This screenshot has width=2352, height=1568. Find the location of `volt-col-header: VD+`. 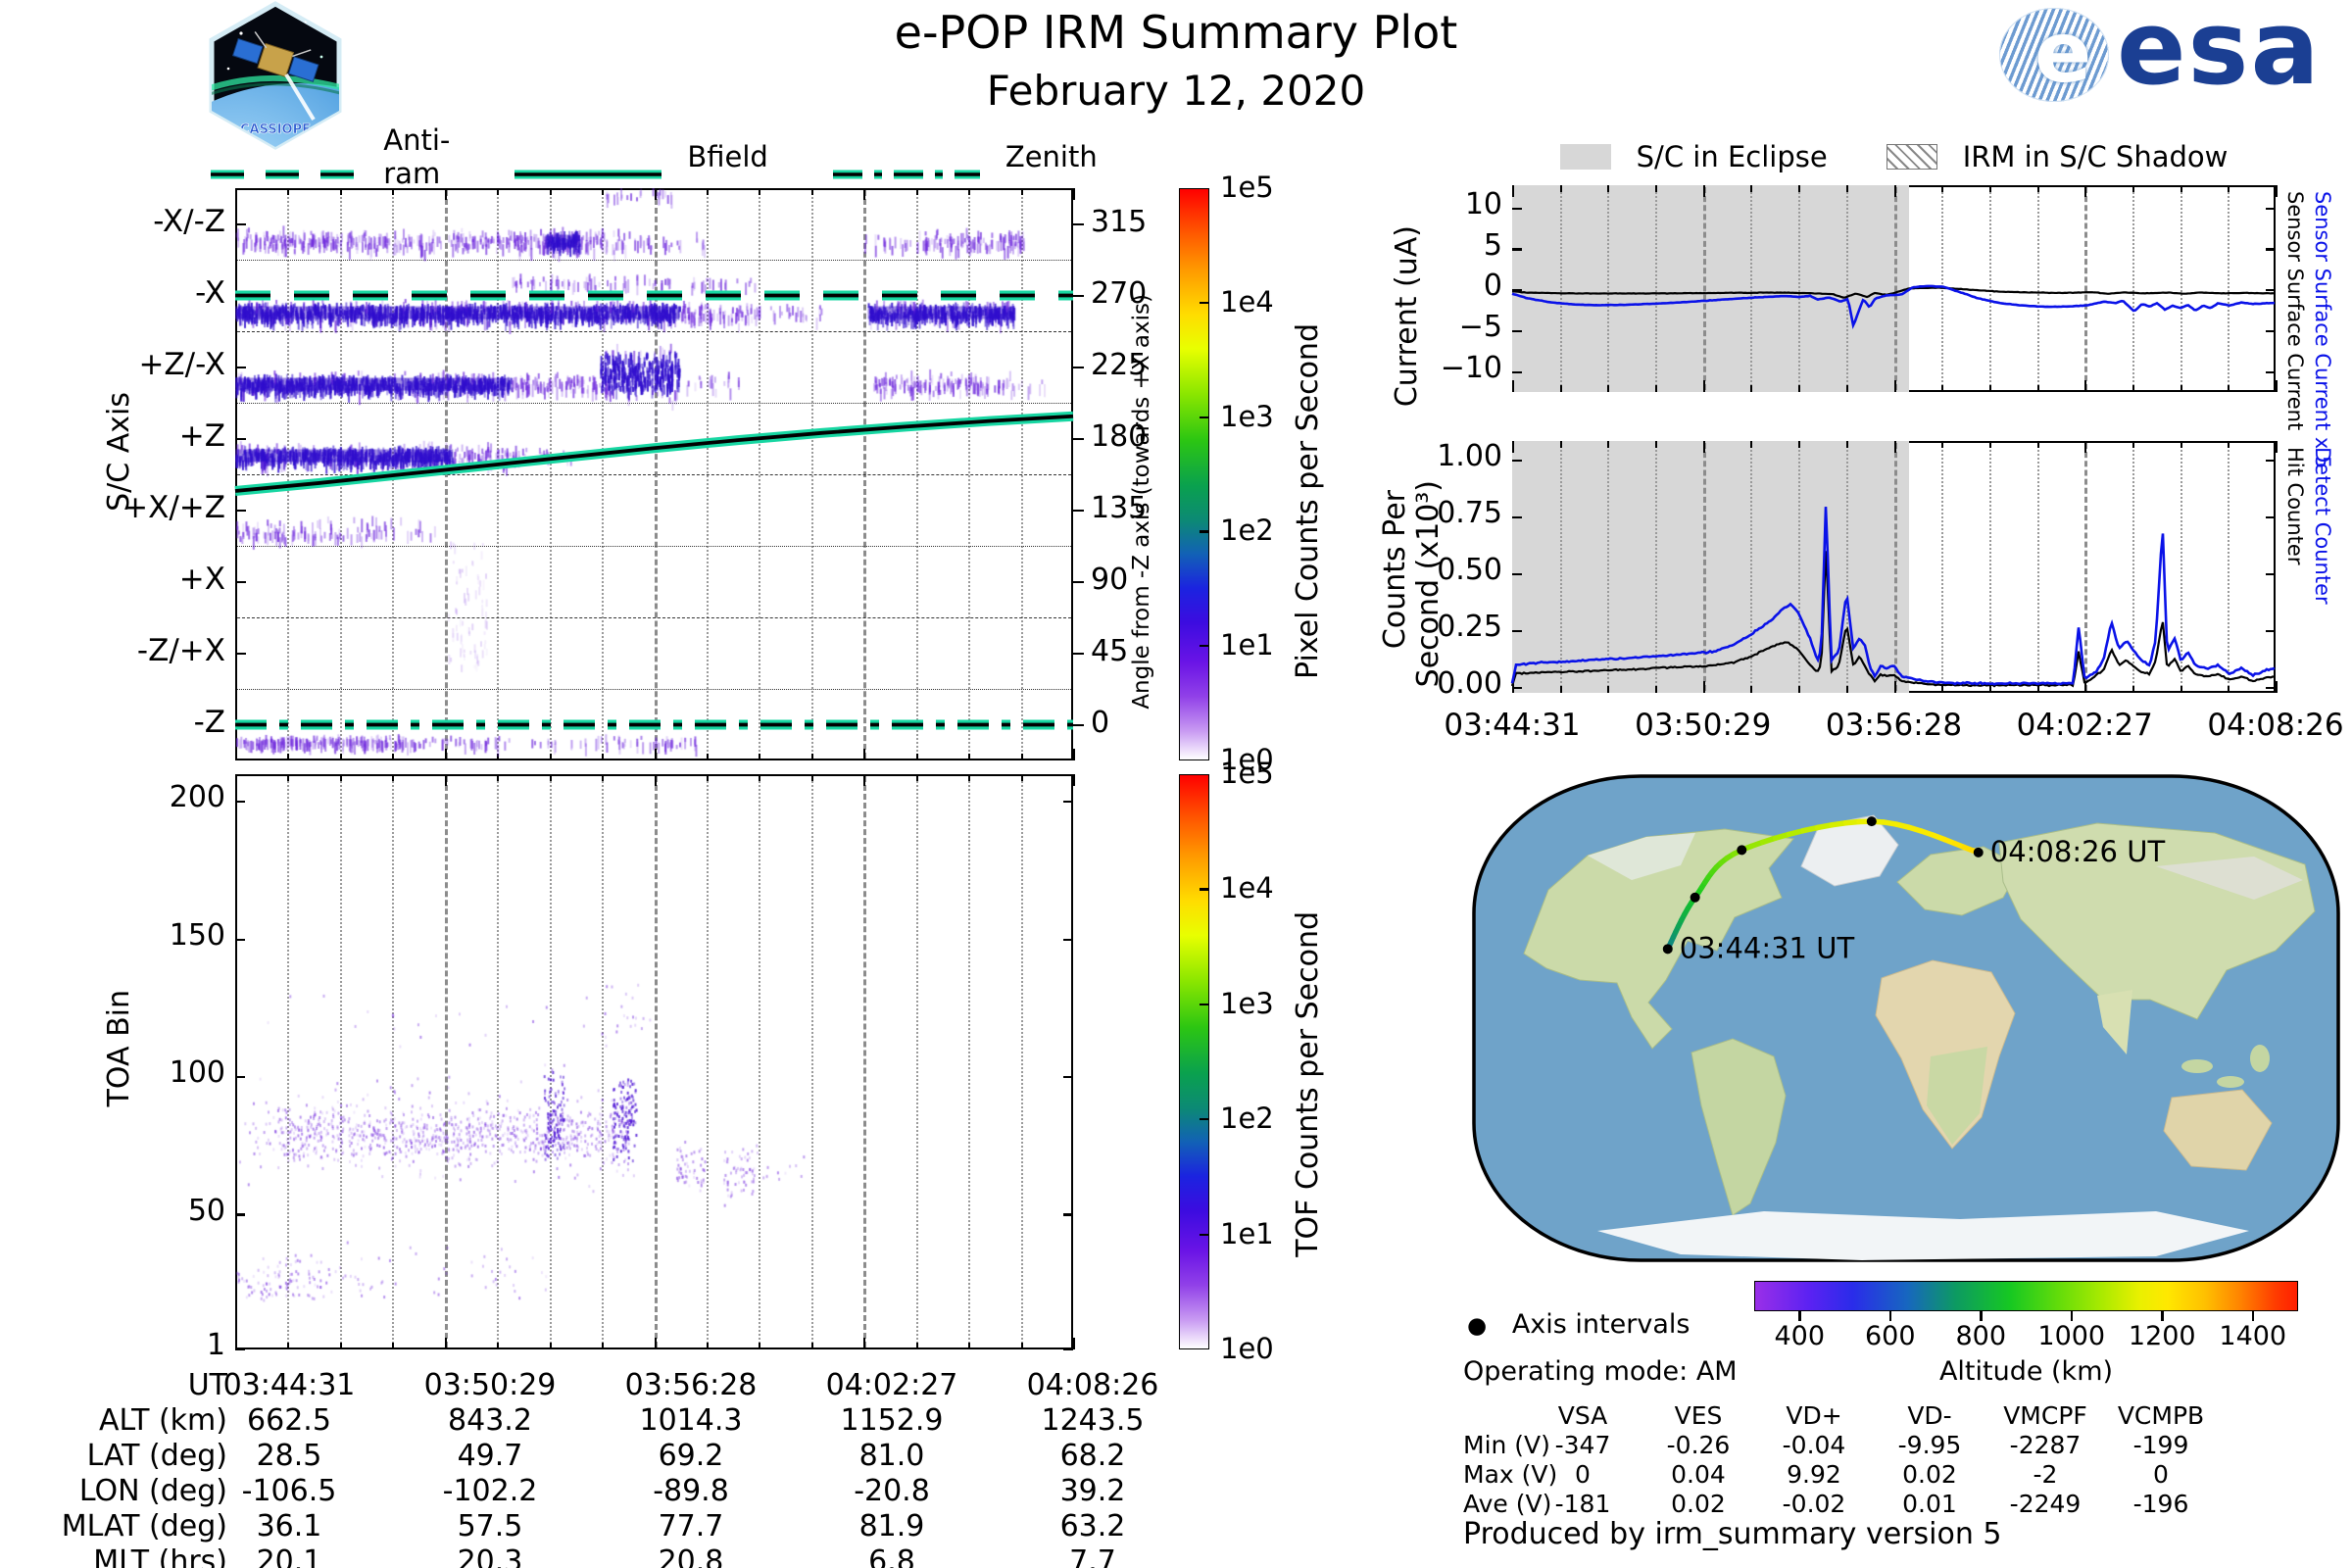

volt-col-header: VD+ is located at coordinates (1814, 1415).